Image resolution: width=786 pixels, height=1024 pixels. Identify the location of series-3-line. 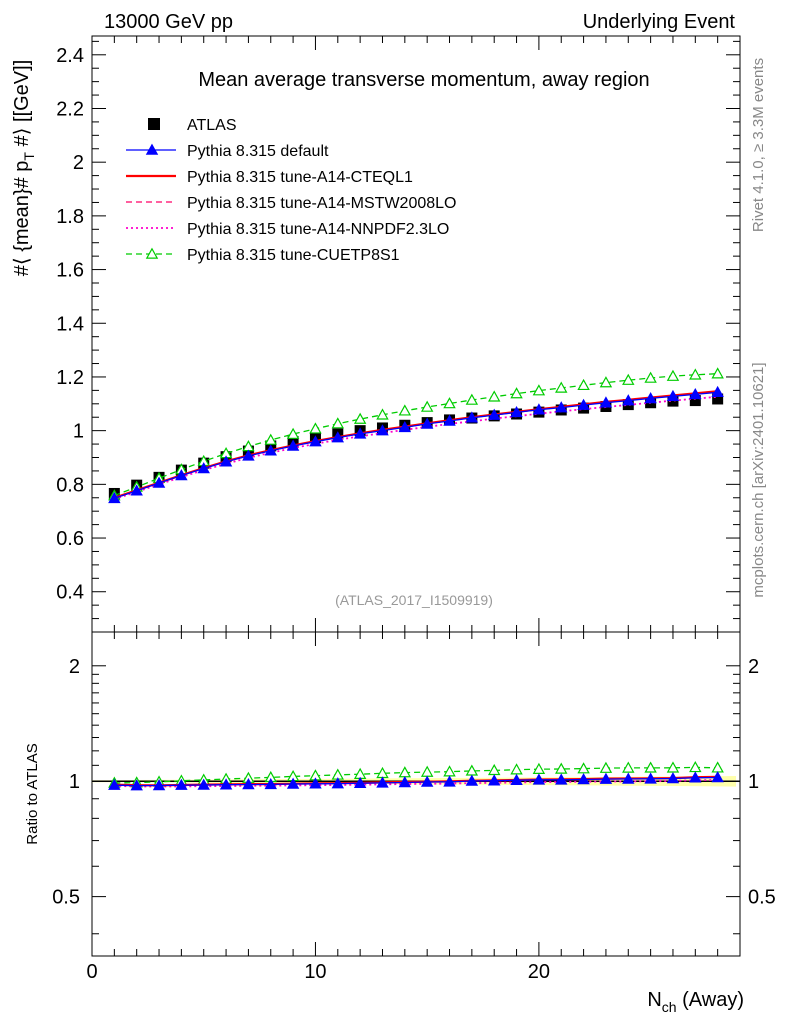
(416, 447).